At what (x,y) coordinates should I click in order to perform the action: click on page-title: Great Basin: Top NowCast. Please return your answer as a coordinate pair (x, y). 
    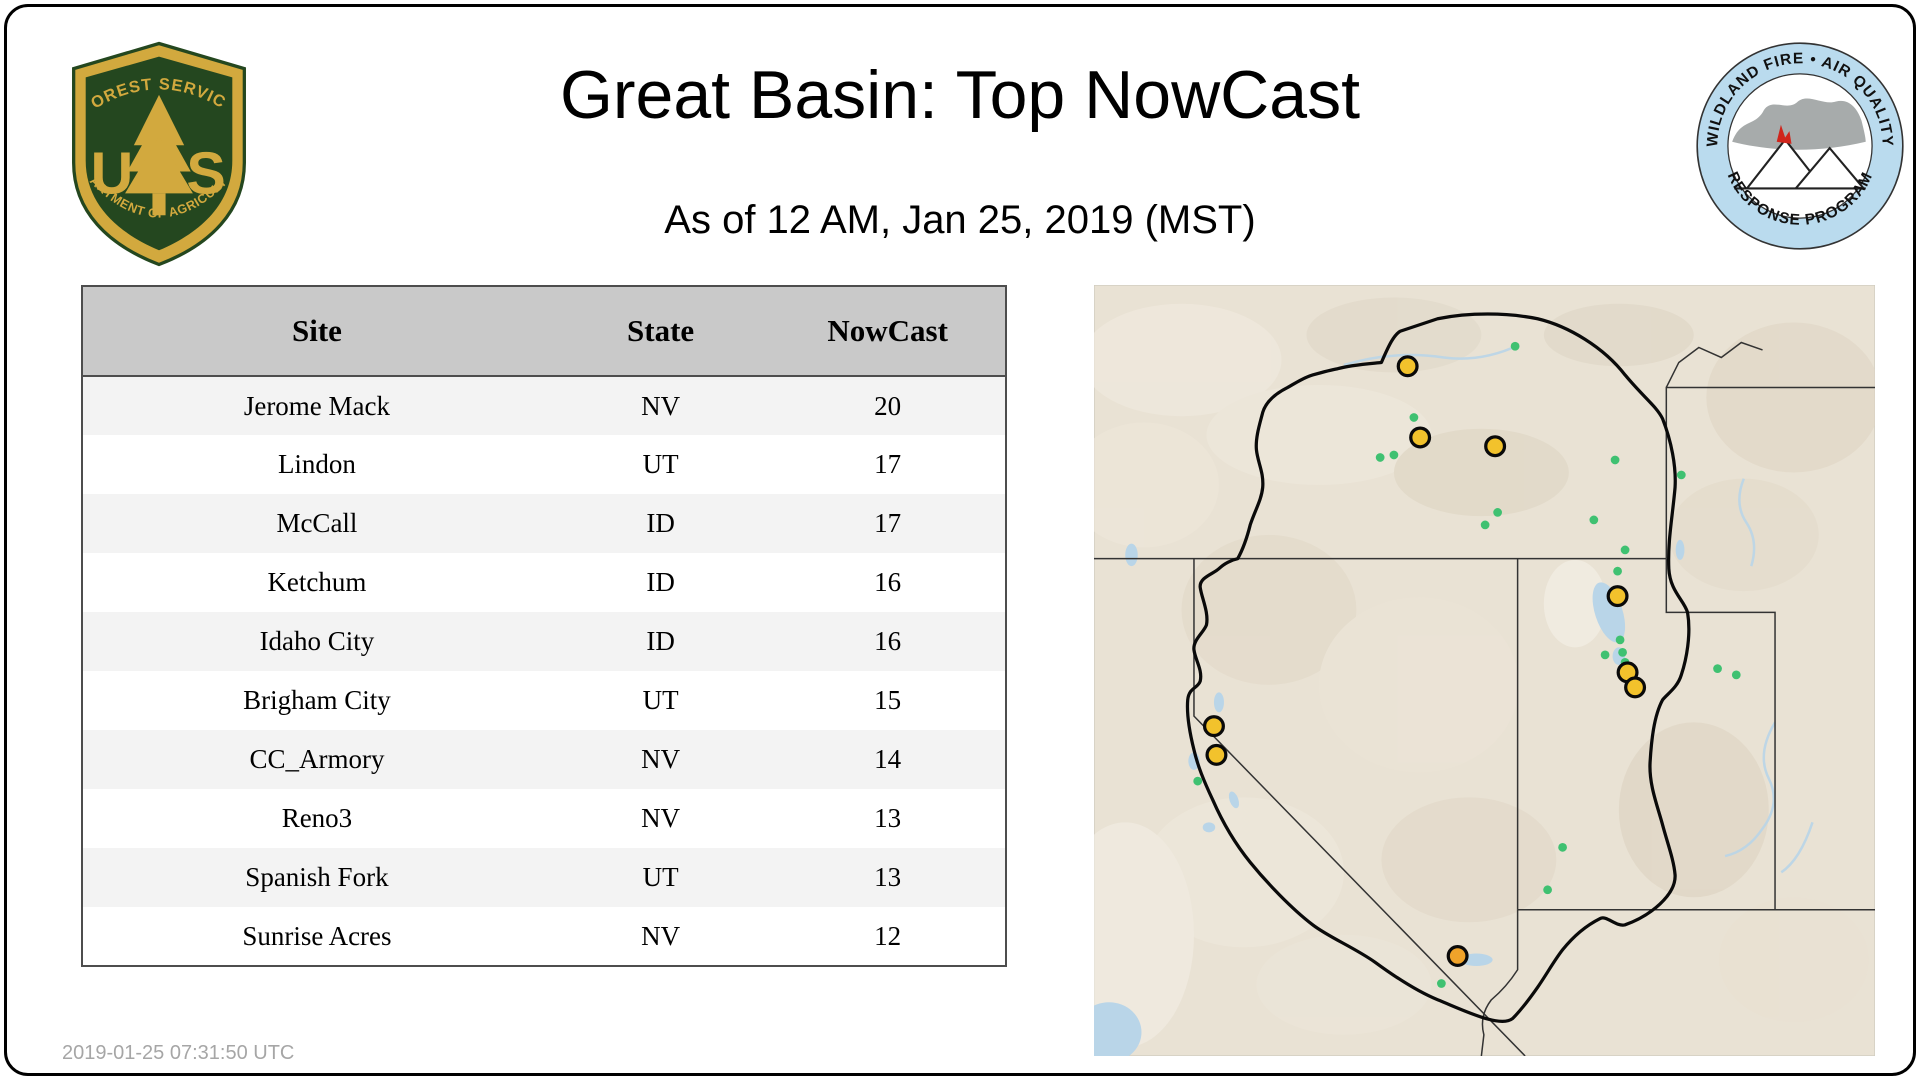
    Looking at the image, I should click on (960, 95).